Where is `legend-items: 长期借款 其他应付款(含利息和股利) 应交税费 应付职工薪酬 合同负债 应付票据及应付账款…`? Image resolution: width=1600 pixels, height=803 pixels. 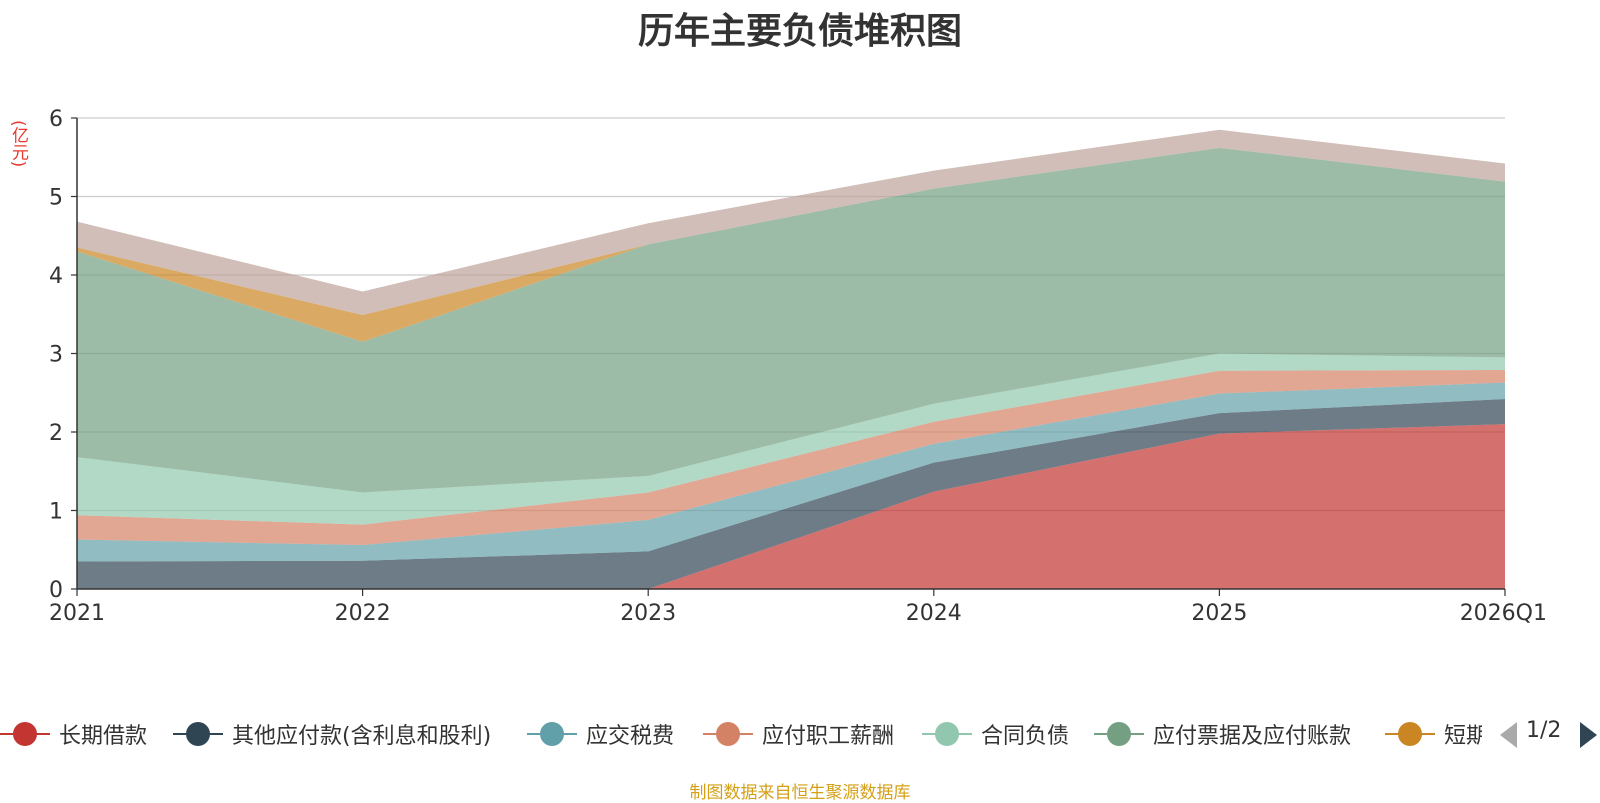
legend-items: 长期借款 其他应付款(含利息和股利) 应交税费 应付职工薪酬 合同负债 应付票据及应付账款… is located at coordinates (741, 734).